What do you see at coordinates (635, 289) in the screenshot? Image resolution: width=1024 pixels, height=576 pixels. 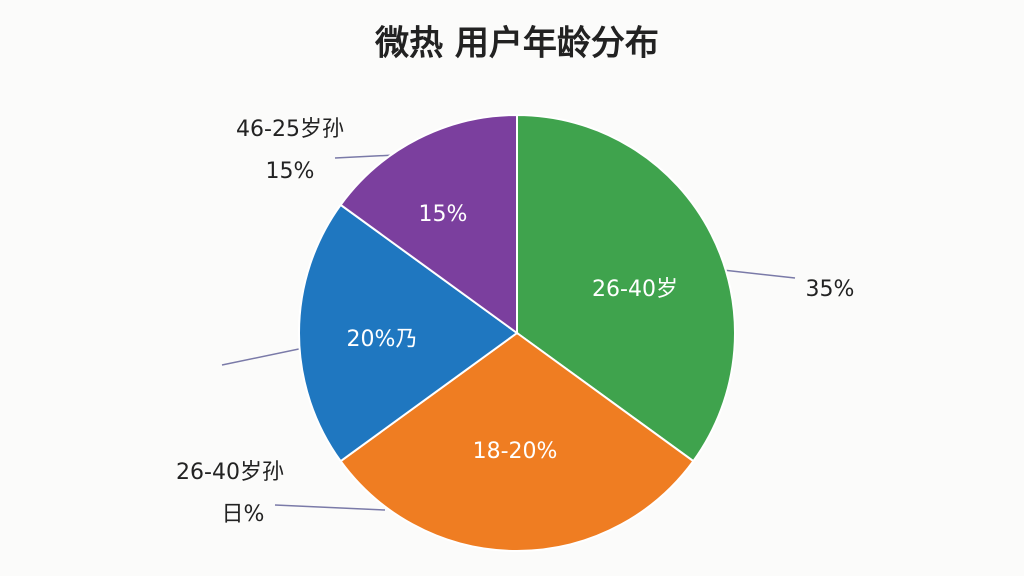 I see `slice-label: 26-40岁` at bounding box center [635, 289].